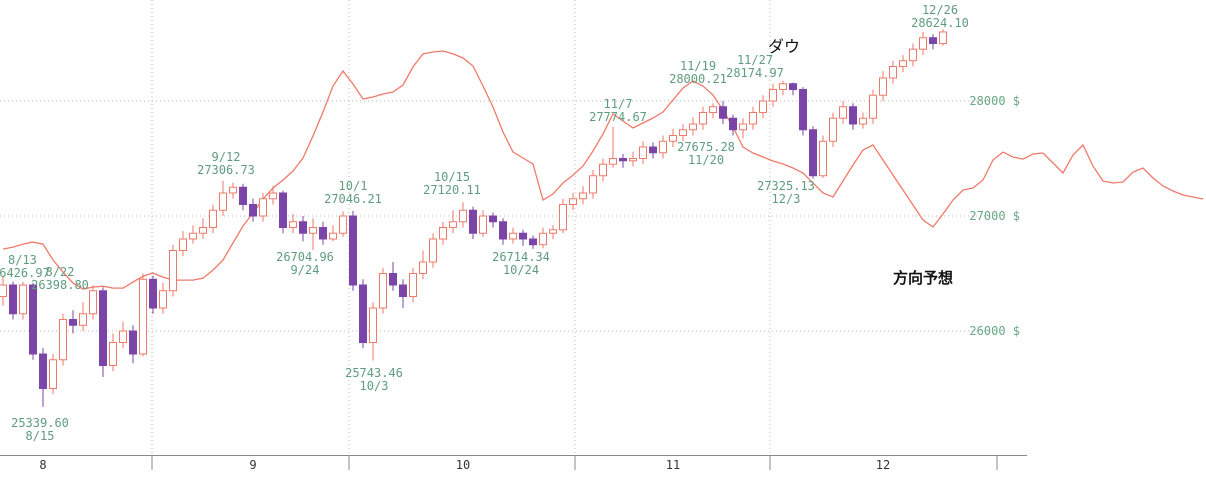 This screenshot has height=477, width=1206. I want to click on annotation: 25743.46, so click(374, 373).